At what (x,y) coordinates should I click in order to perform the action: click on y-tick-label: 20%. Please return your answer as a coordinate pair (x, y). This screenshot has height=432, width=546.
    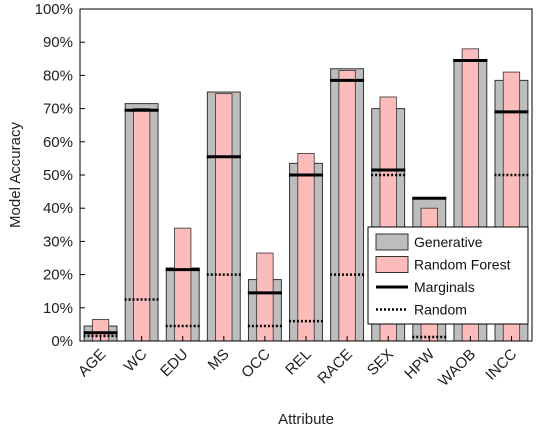
    Looking at the image, I should click on (58, 275).